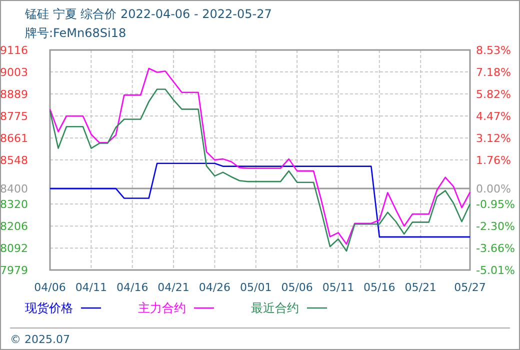 This screenshot has width=520, height=350. I want to click on y2-tick-label: -2.30%, so click(495, 226).